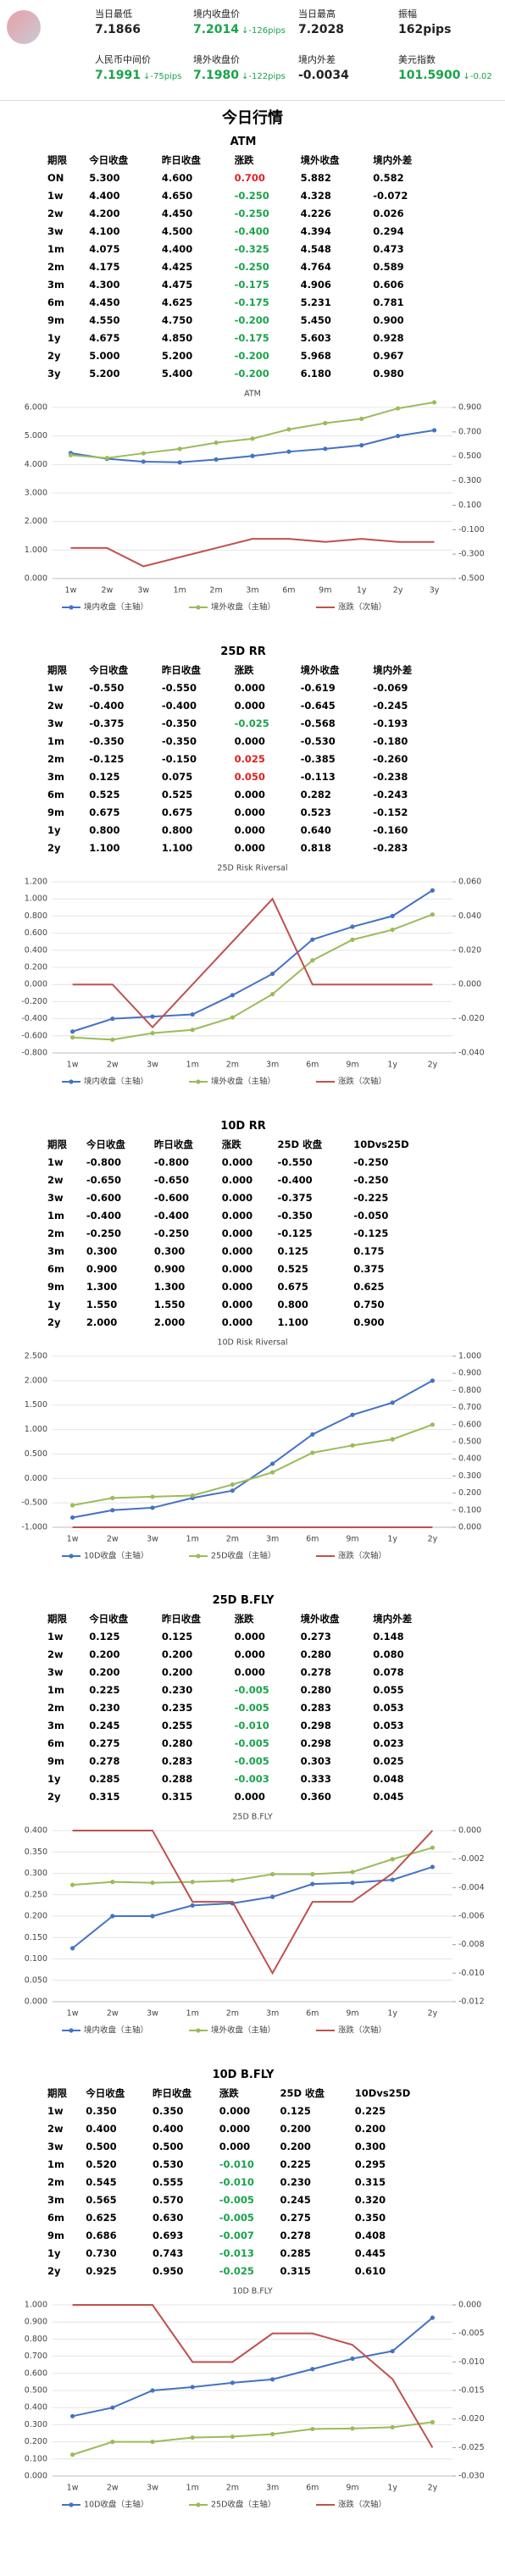 The width and height of the screenshot is (505, 2576). I want to click on x-tick-label: 1m, so click(192, 1539).